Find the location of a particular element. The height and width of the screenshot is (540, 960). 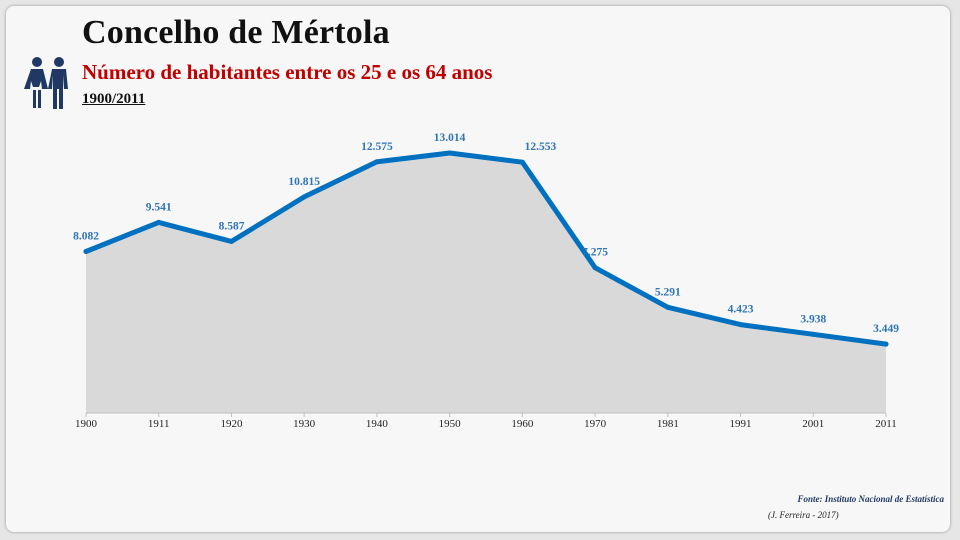

data-label-1991: 4.423 is located at coordinates (741, 310).